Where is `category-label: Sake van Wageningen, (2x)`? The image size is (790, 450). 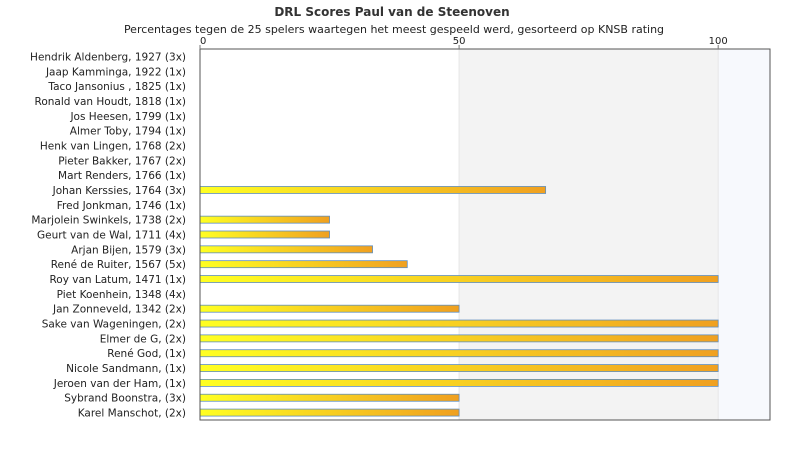 category-label: Sake van Wageningen, (2x) is located at coordinates (114, 325).